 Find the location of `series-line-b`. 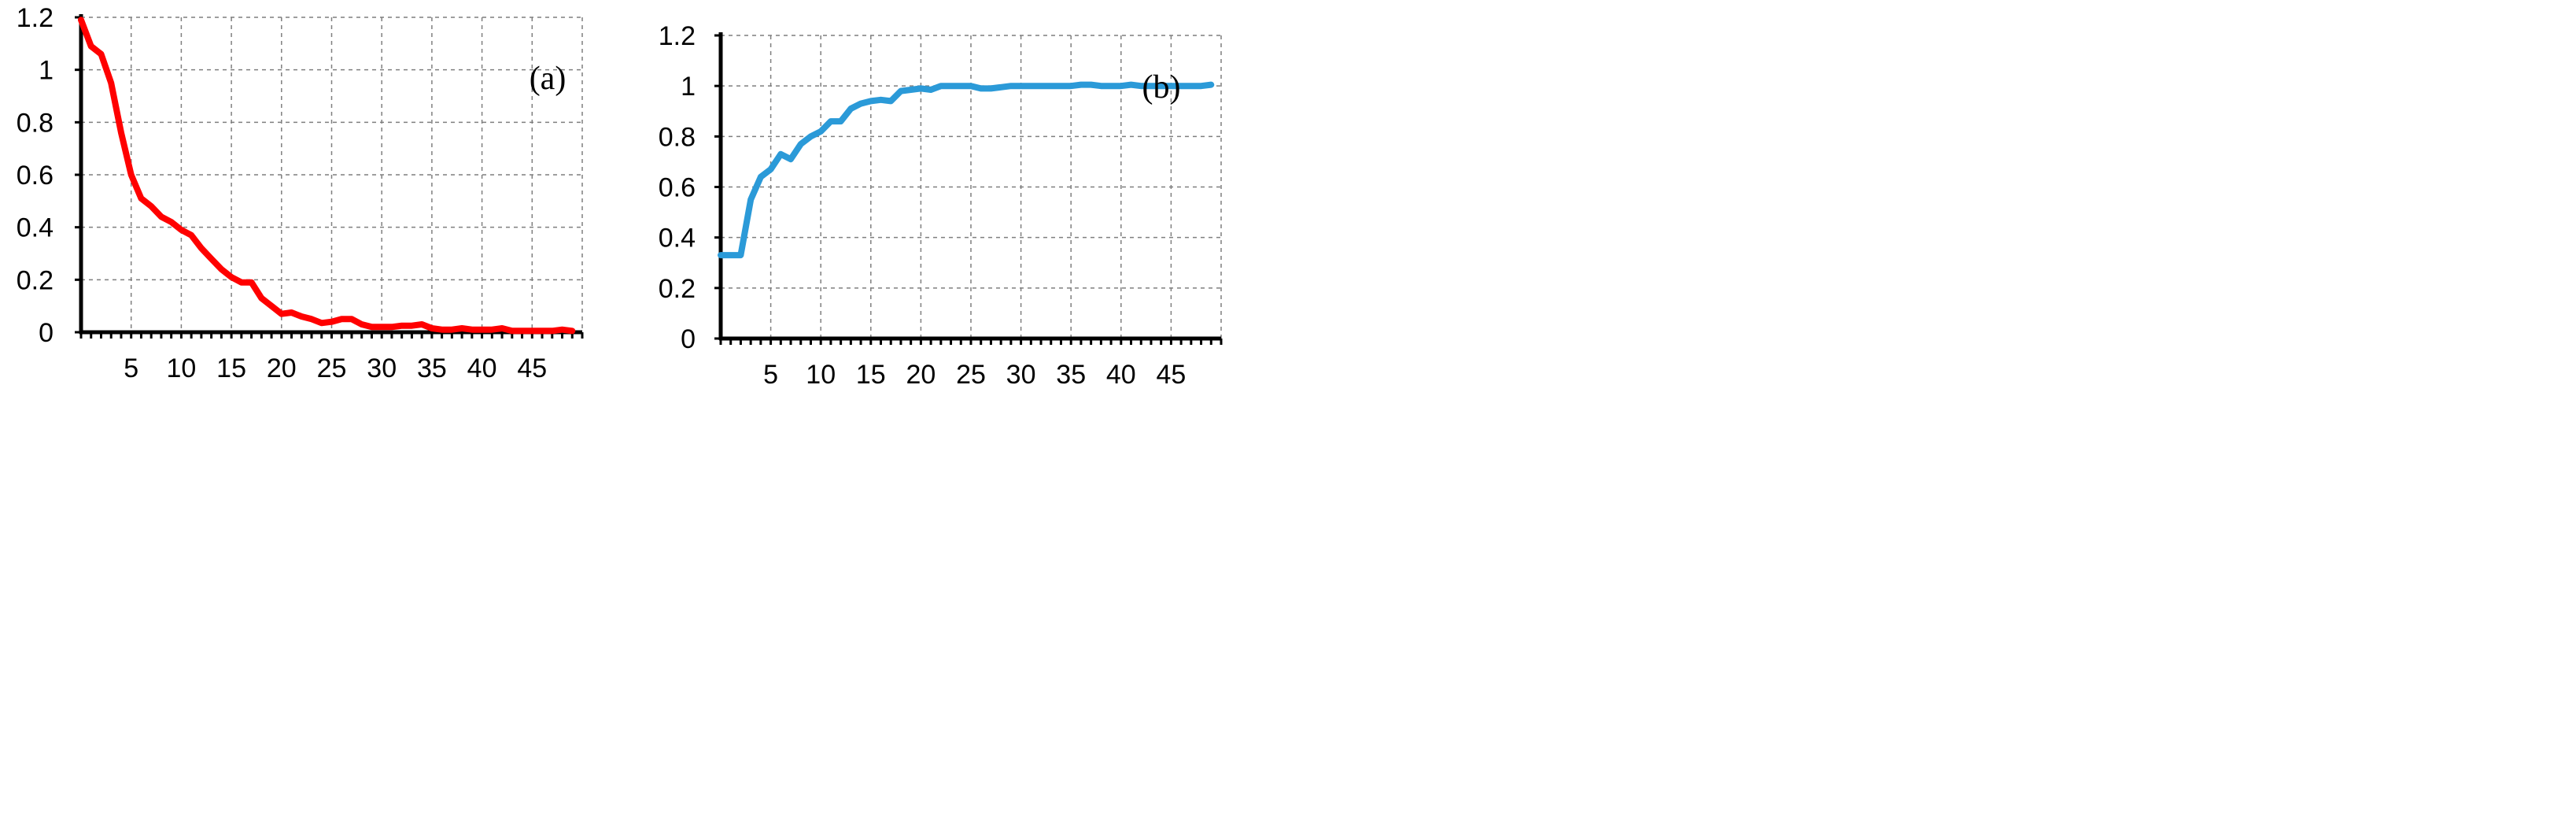

series-line-b is located at coordinates (967, 170).